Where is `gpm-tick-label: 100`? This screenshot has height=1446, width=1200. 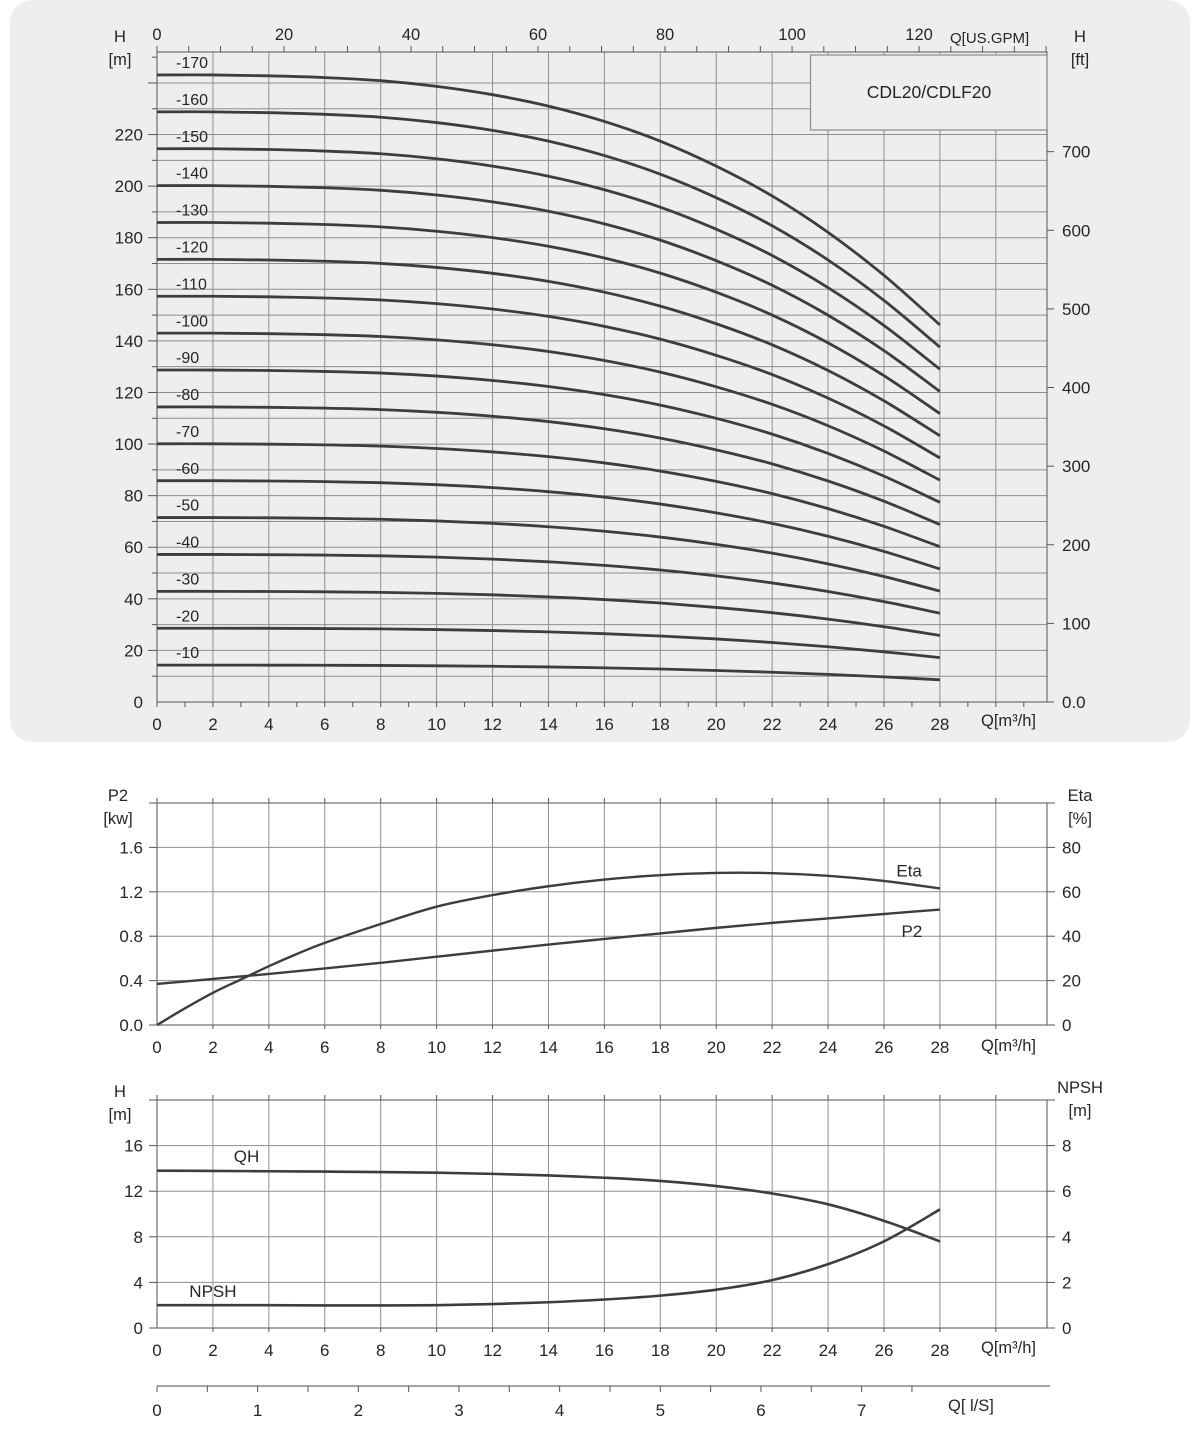
gpm-tick-label: 100 is located at coordinates (792, 35).